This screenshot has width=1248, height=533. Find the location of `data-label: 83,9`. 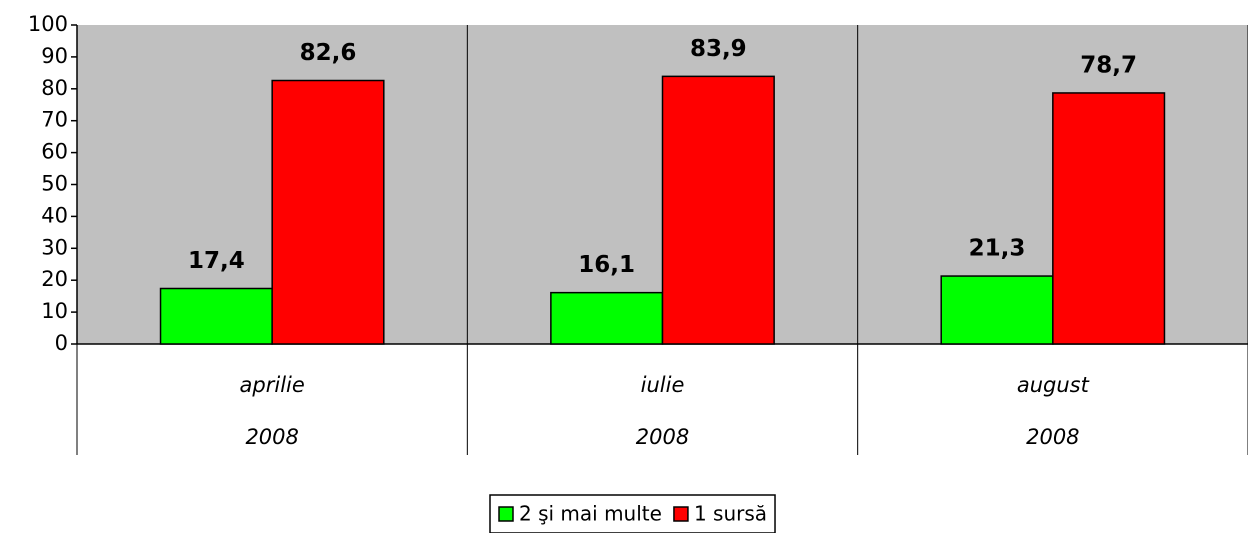

data-label: 83,9 is located at coordinates (718, 49).